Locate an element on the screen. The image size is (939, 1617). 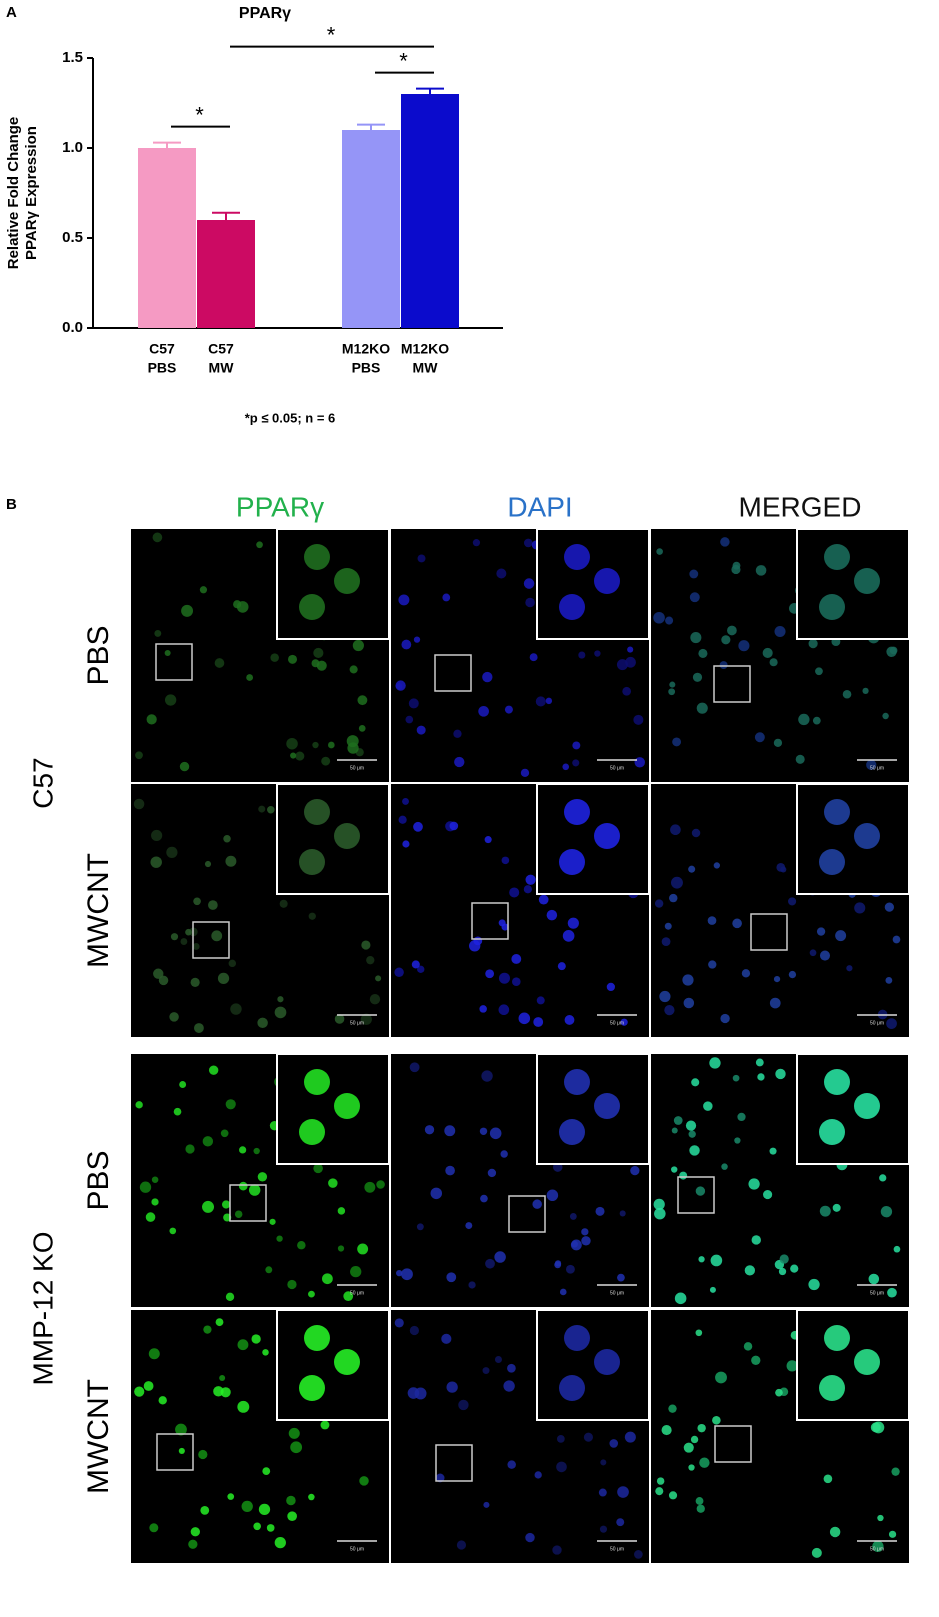
chart-title: PPARγ is located at coordinates (265, 13).